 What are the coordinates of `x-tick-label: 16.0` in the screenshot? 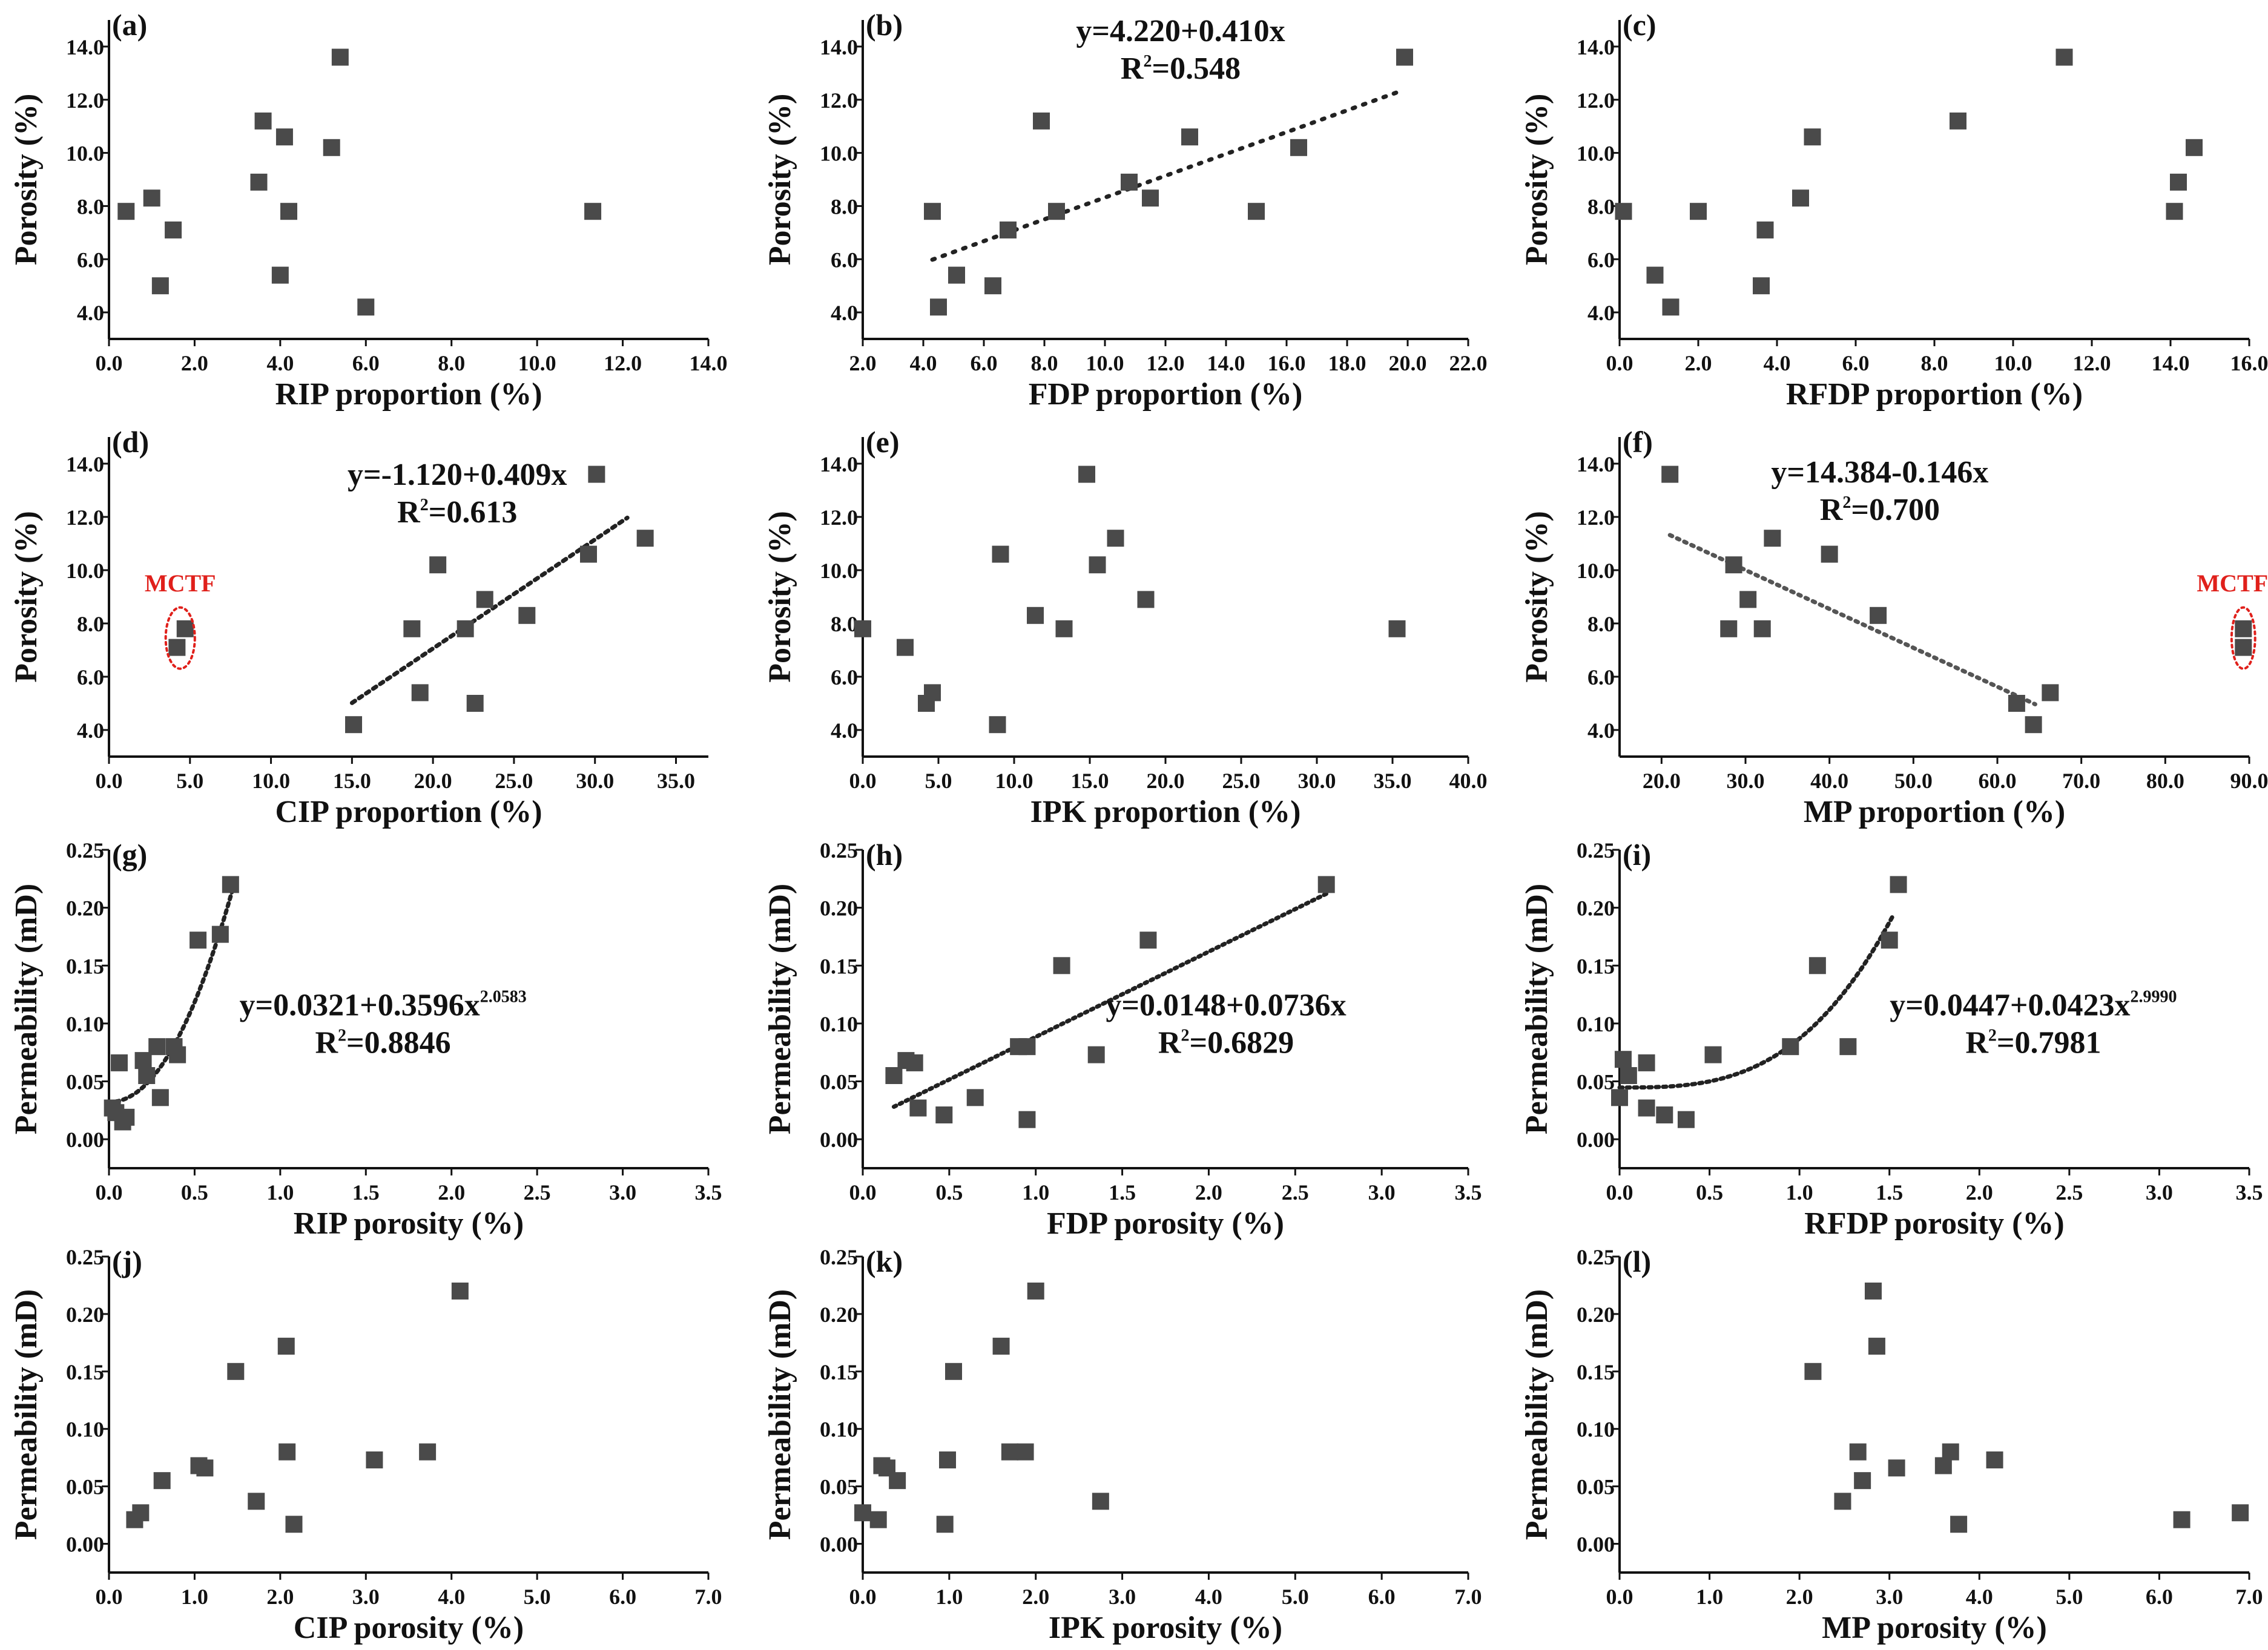 It's located at (2249, 363).